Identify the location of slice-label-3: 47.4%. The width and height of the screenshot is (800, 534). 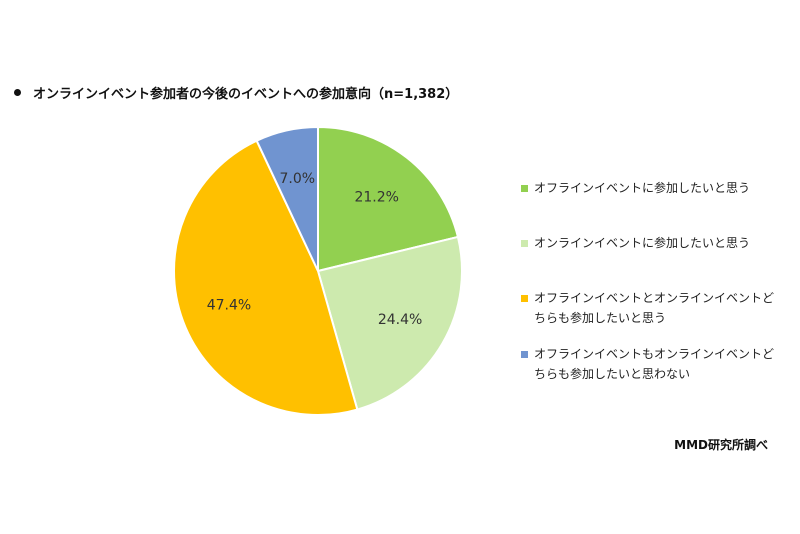
(229, 305).